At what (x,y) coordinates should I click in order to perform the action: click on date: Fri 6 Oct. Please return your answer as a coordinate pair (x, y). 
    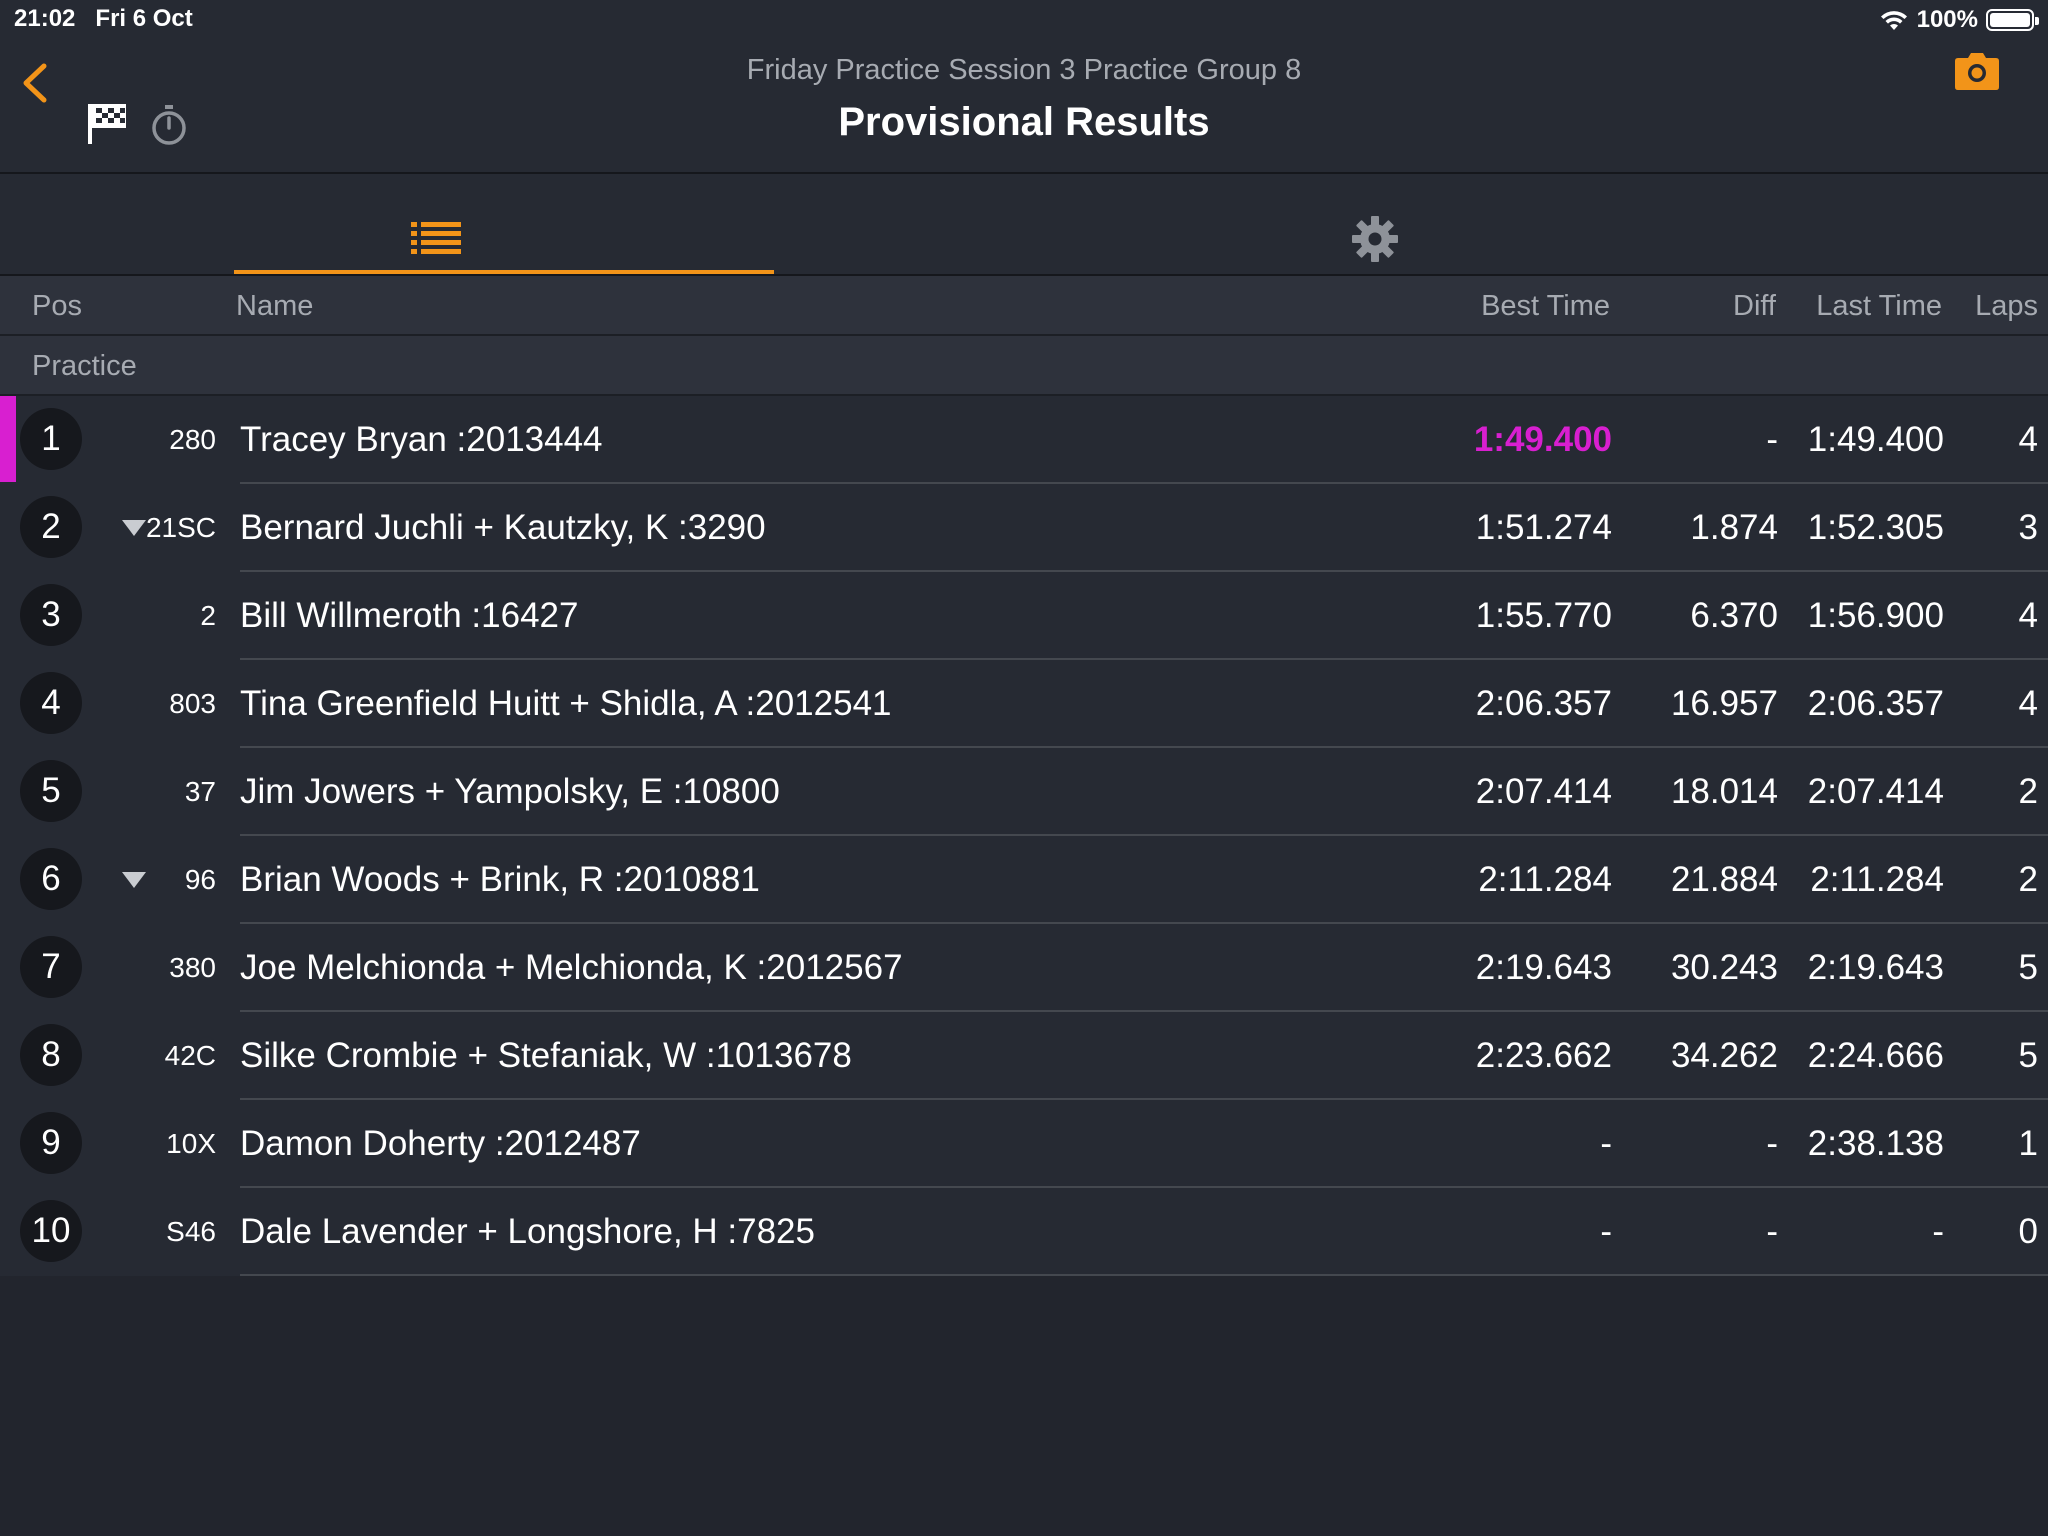
    Looking at the image, I should click on (144, 18).